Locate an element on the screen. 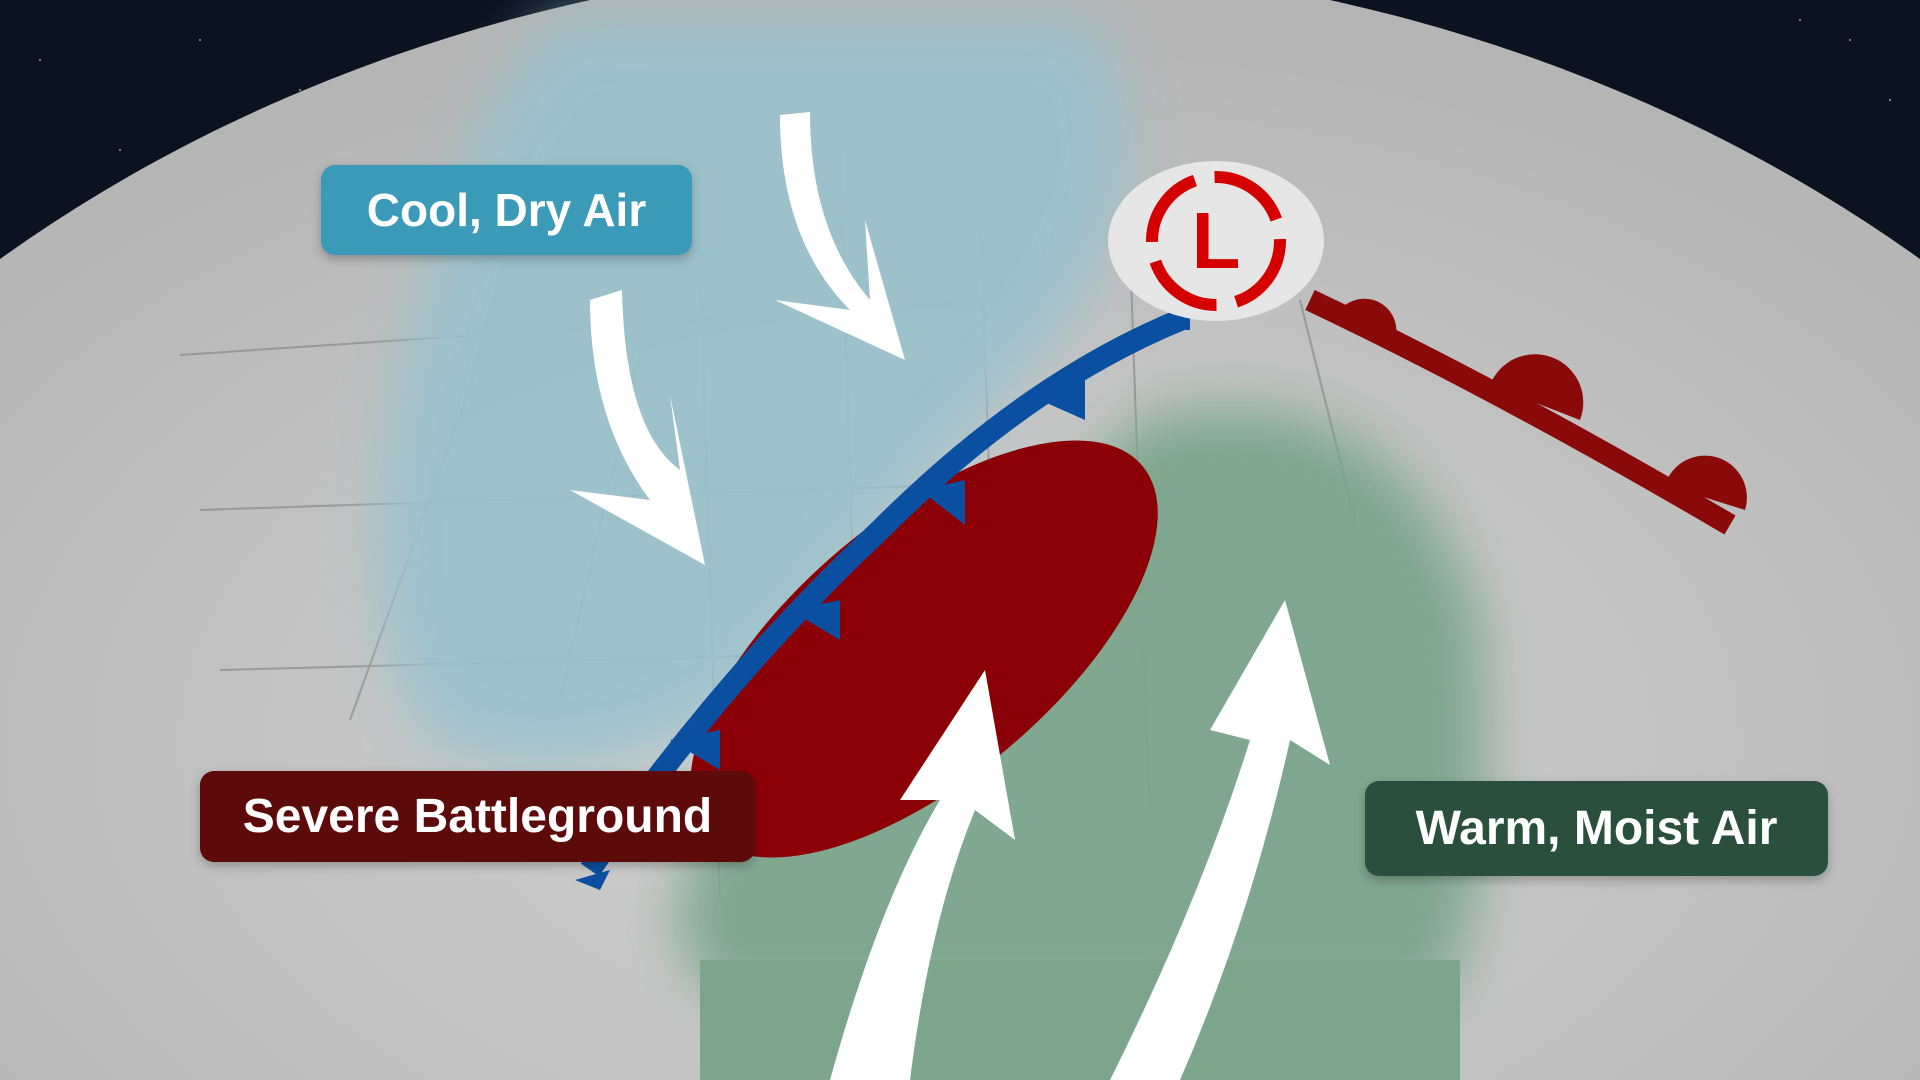 The width and height of the screenshot is (1920, 1080). warm-front is located at coordinates (1520, 412).